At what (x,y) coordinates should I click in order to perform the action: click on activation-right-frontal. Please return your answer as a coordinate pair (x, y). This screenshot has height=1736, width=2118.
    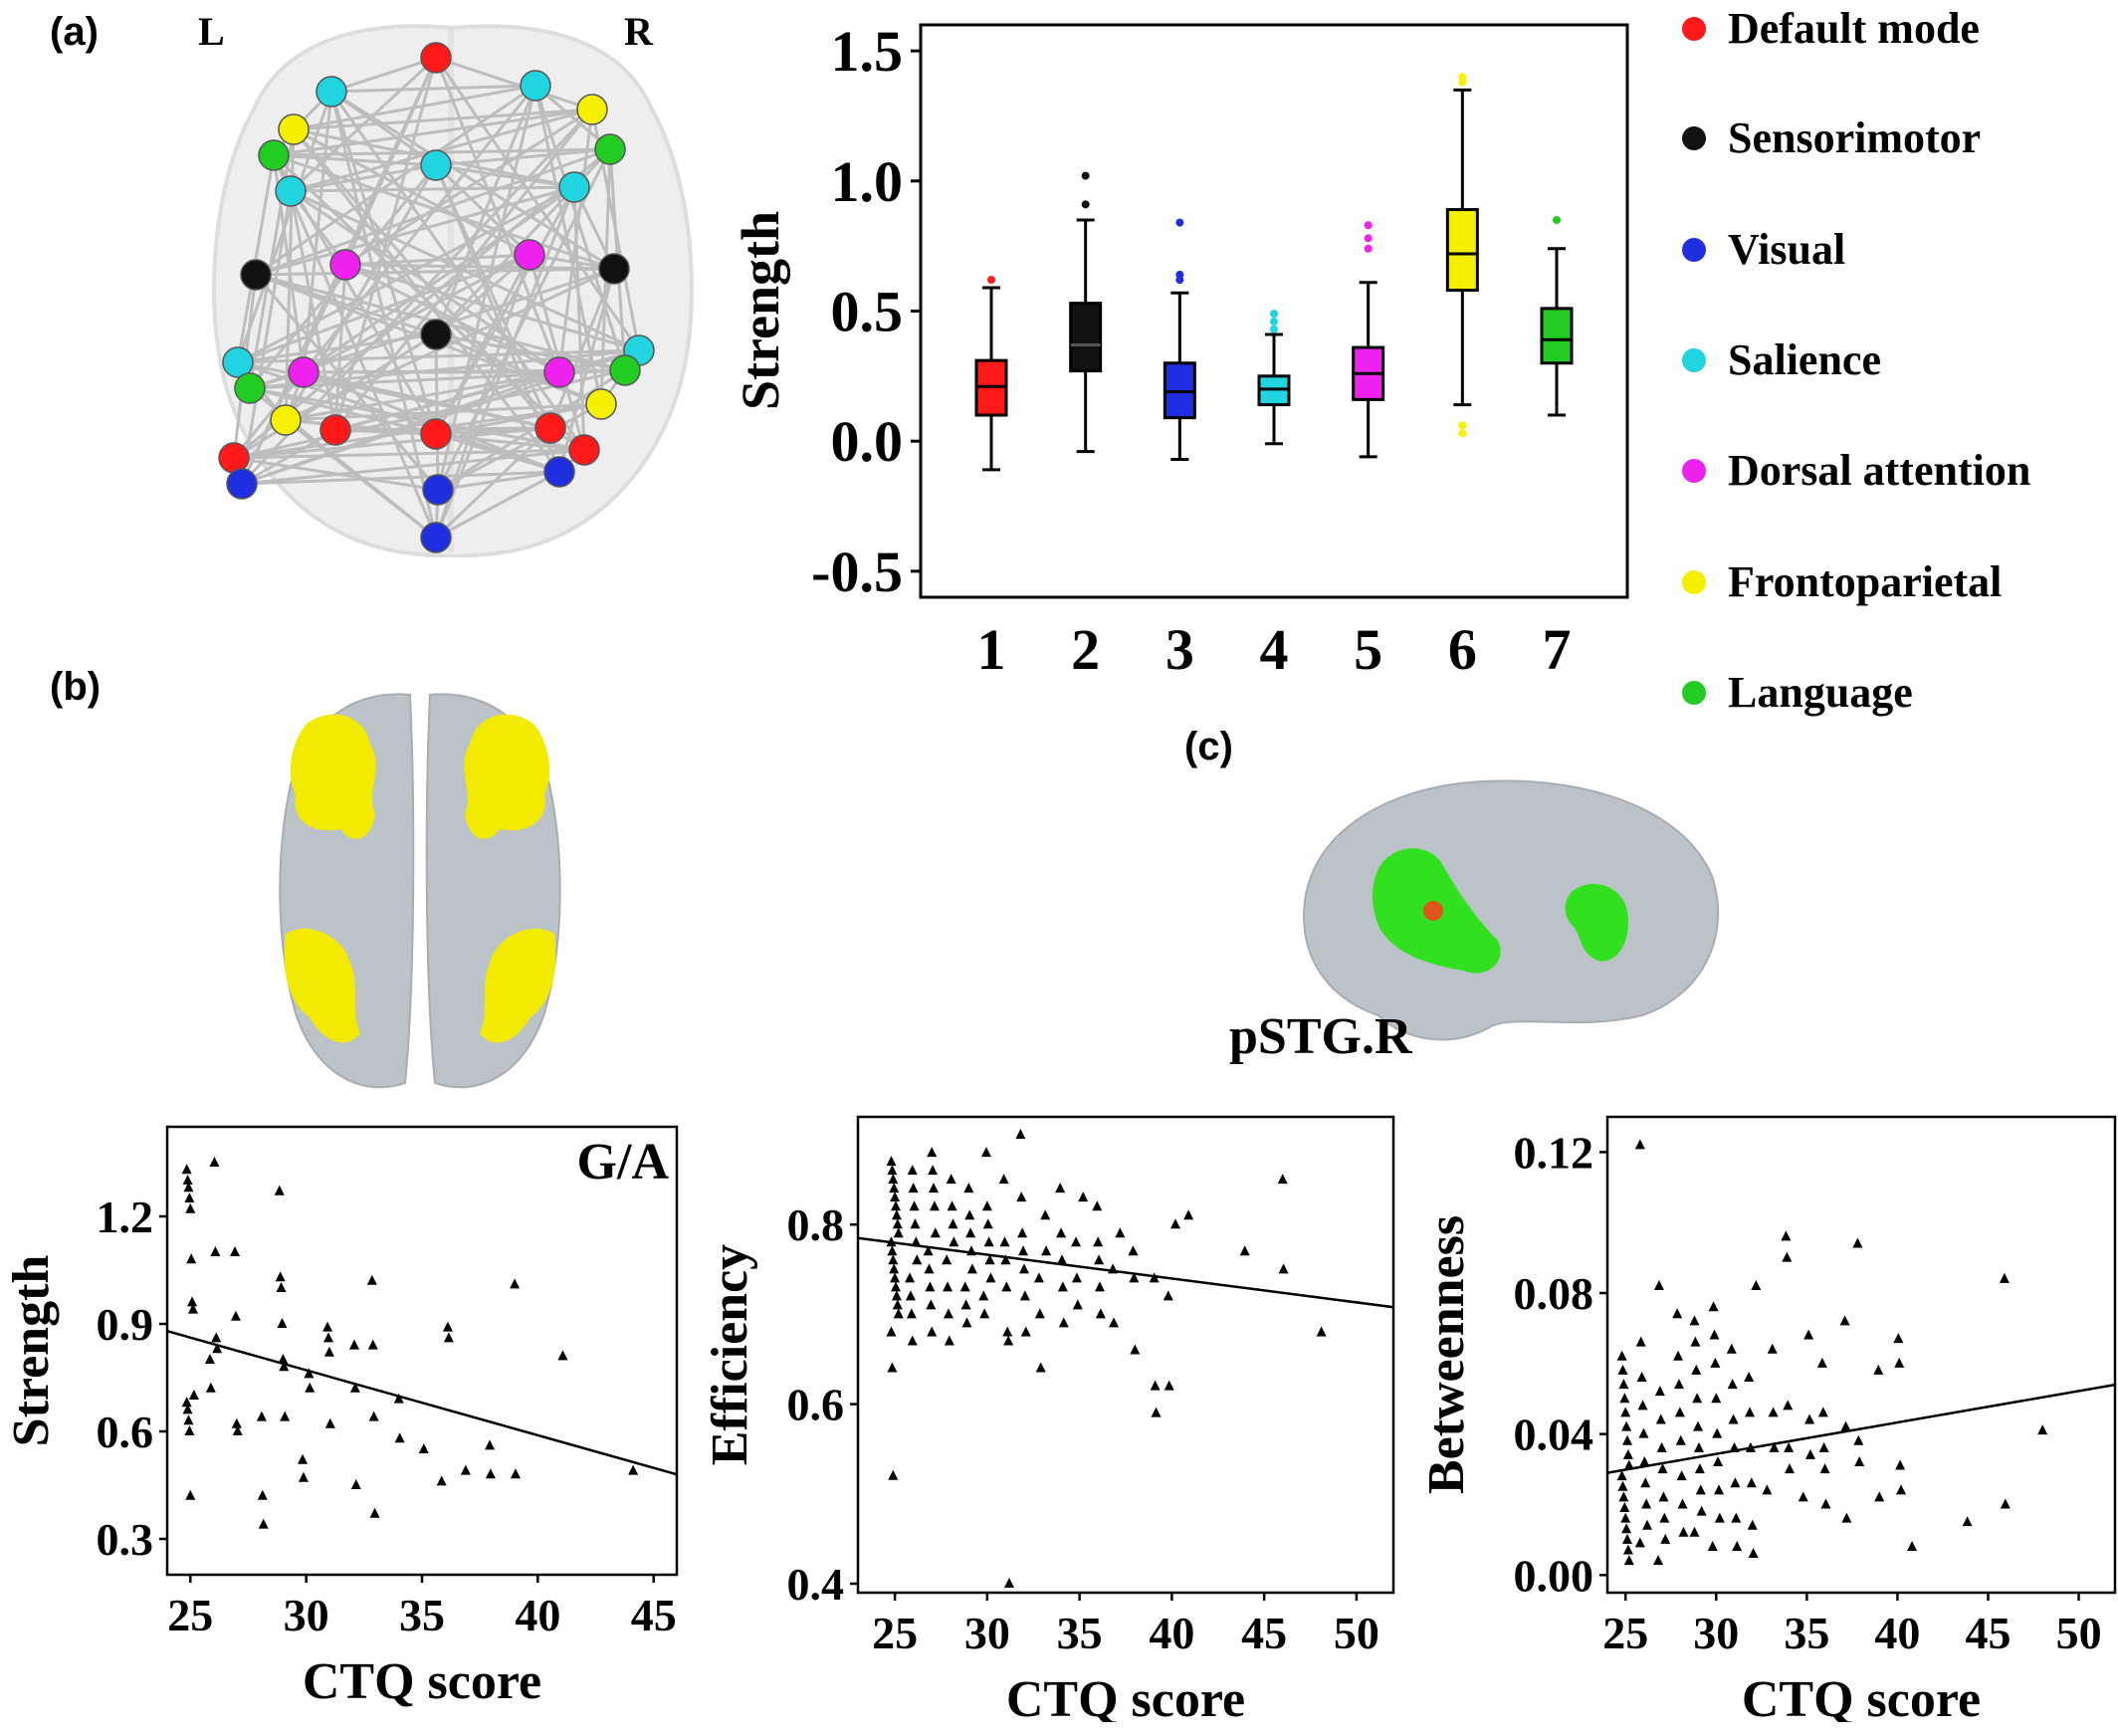
    Looking at the image, I should click on (507, 776).